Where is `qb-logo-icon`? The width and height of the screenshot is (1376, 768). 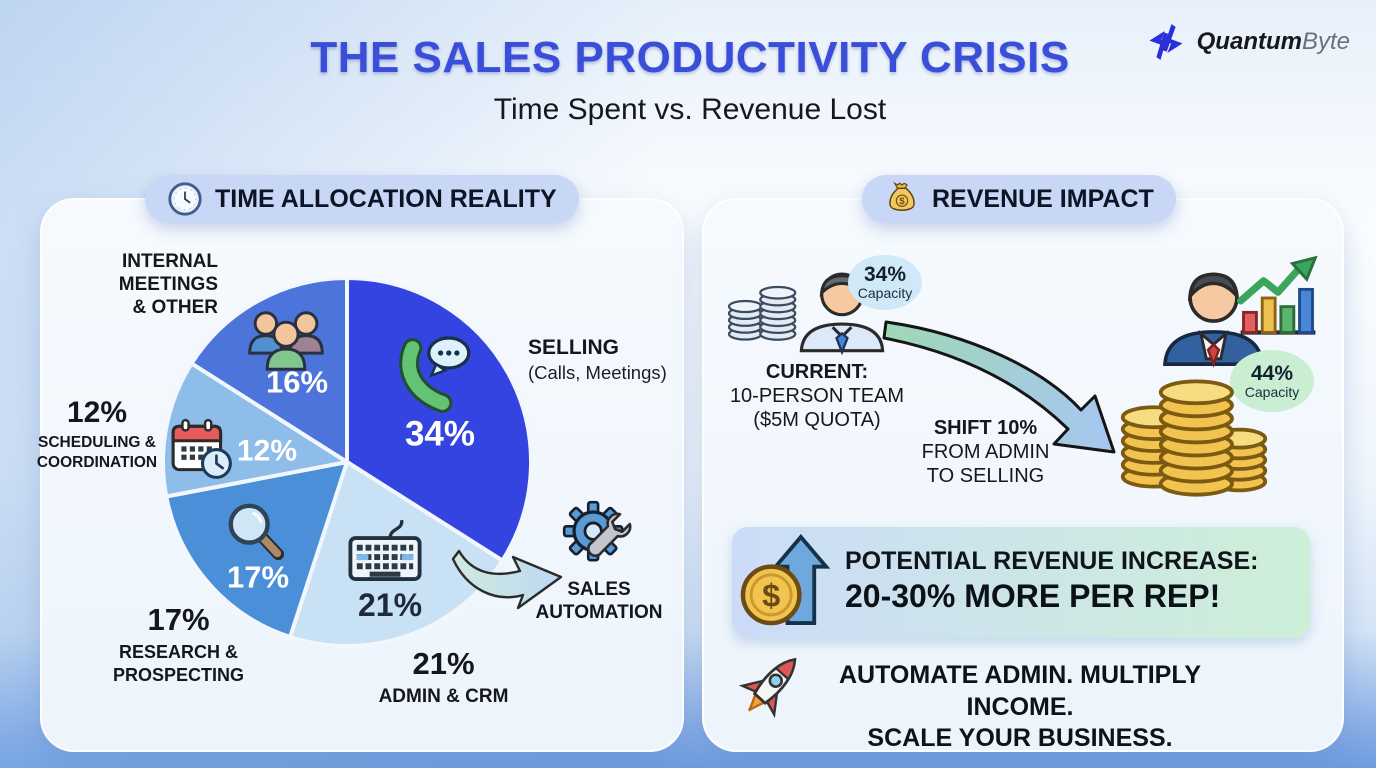
qb-logo-icon is located at coordinates (1166, 42).